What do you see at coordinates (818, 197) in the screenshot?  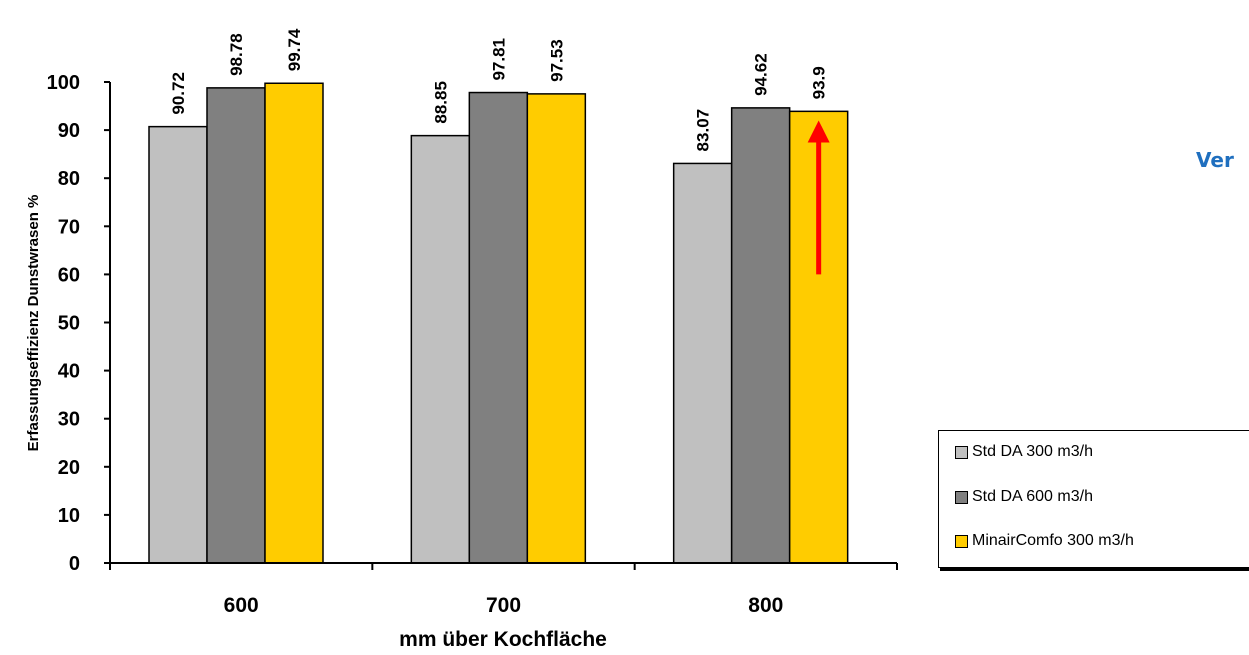 I see `annotation-layer` at bounding box center [818, 197].